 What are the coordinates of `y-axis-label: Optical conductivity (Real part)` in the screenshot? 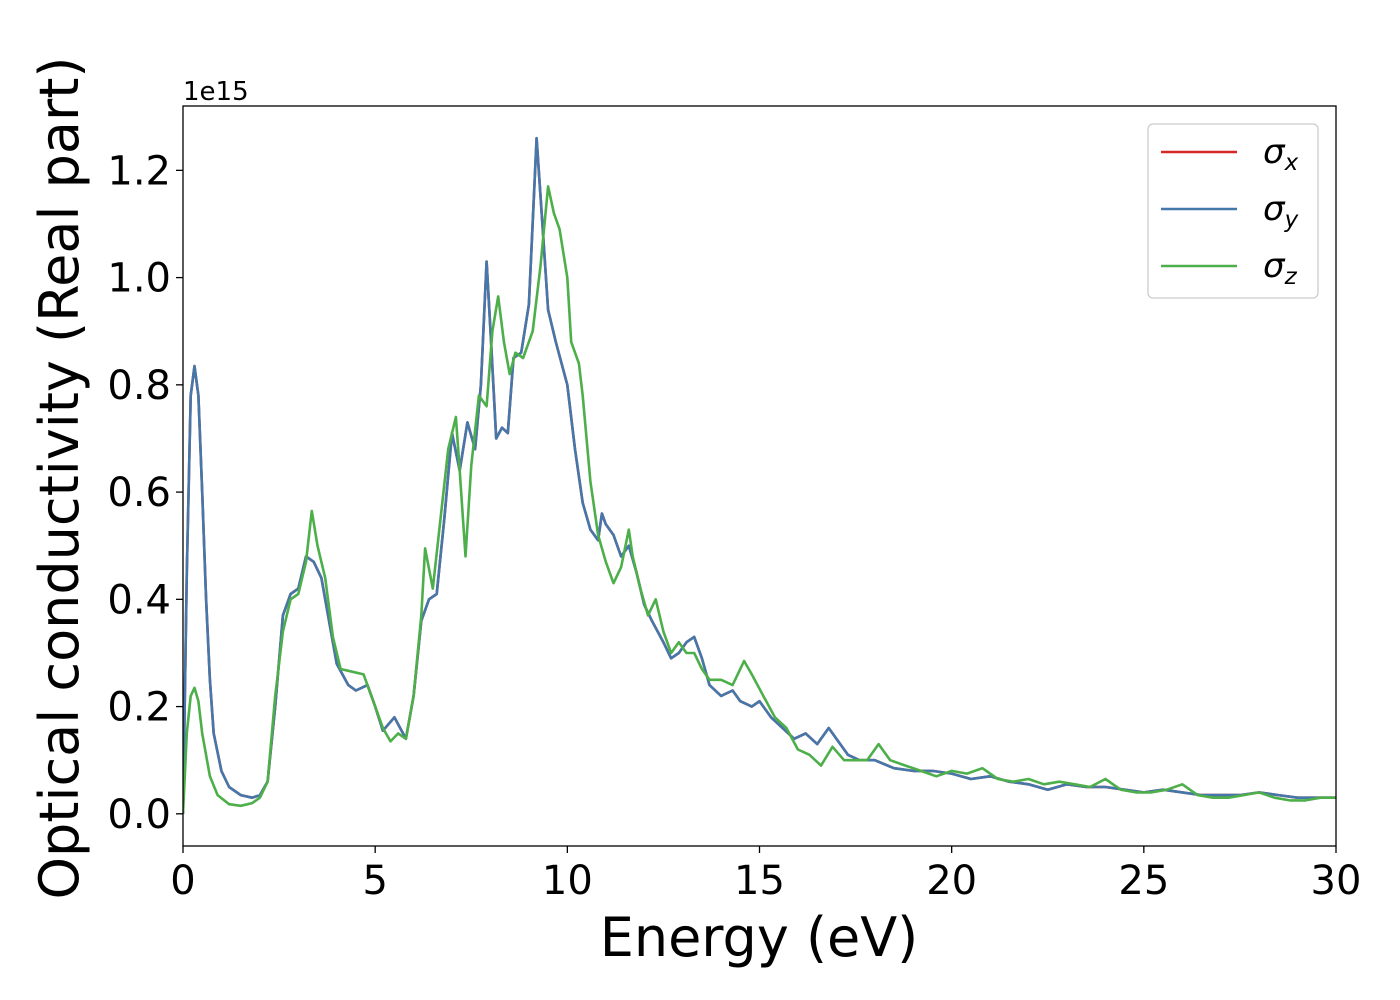 It's located at (59, 478).